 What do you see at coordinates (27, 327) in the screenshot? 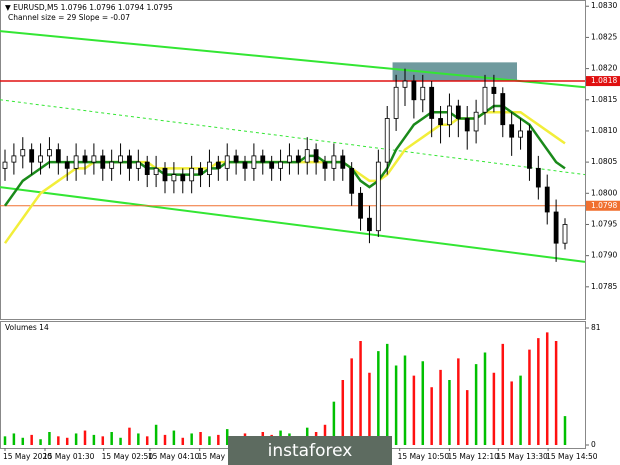
I see `volume-title: Volumes 14` at bounding box center [27, 327].